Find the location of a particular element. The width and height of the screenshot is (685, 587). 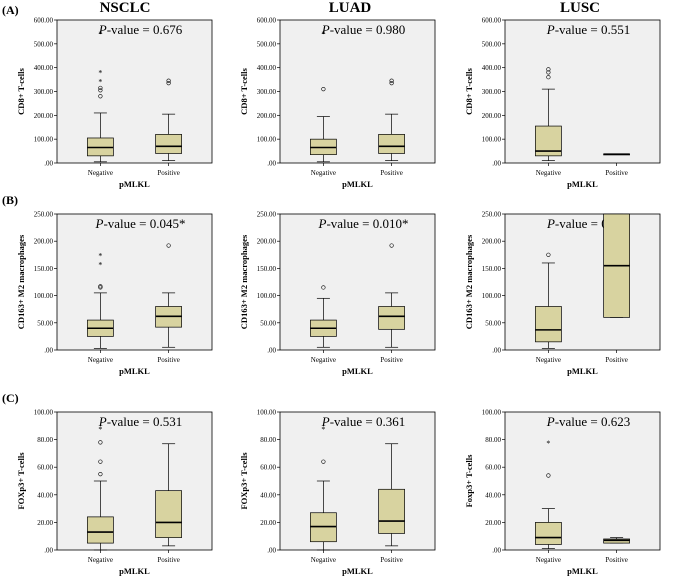

box-negative: ** is located at coordinates (100, 300).